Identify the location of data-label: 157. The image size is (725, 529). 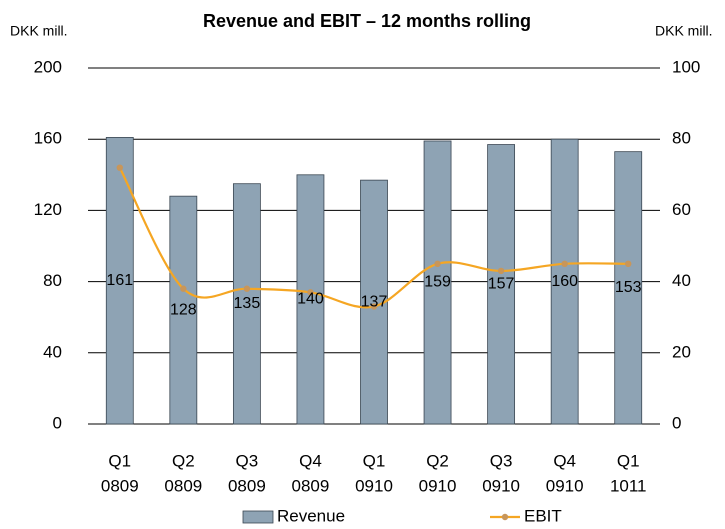
(501, 283).